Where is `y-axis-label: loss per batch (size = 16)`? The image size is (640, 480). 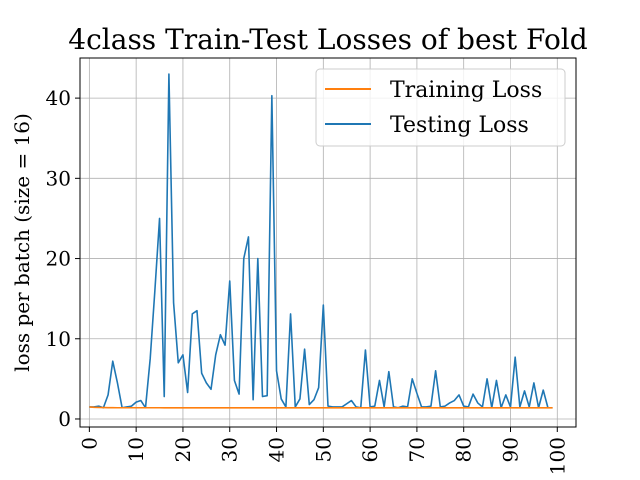
y-axis-label: loss per batch (size = 16) is located at coordinates (22, 242).